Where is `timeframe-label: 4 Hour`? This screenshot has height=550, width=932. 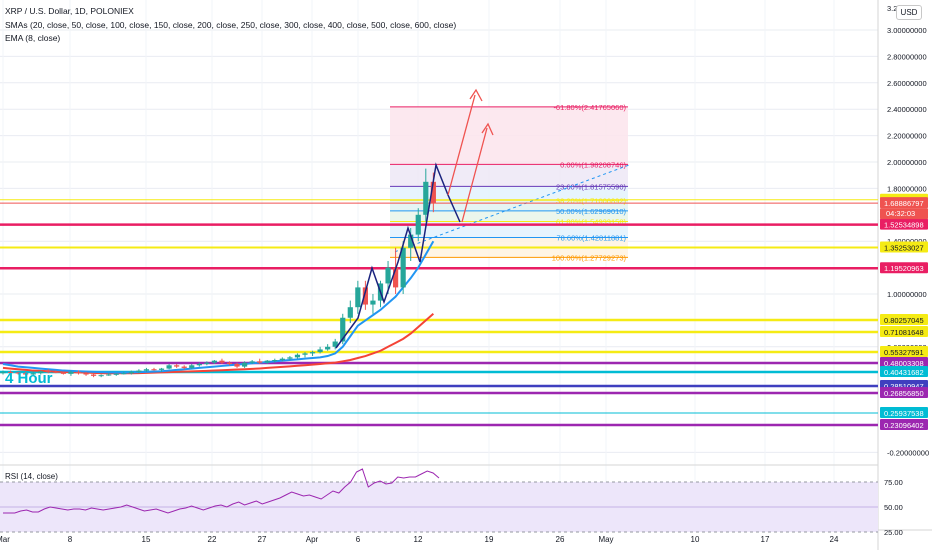 timeframe-label: 4 Hour is located at coordinates (29, 378).